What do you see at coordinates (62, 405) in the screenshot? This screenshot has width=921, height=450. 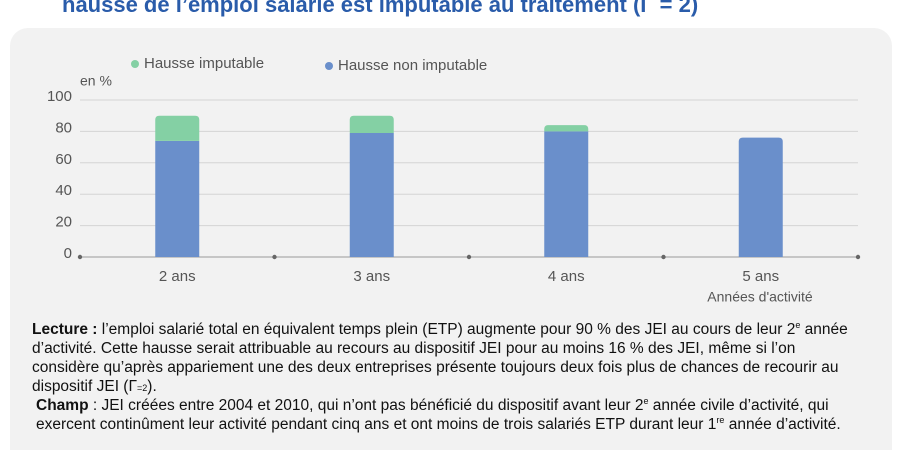 I see `note-label: Champ` at bounding box center [62, 405].